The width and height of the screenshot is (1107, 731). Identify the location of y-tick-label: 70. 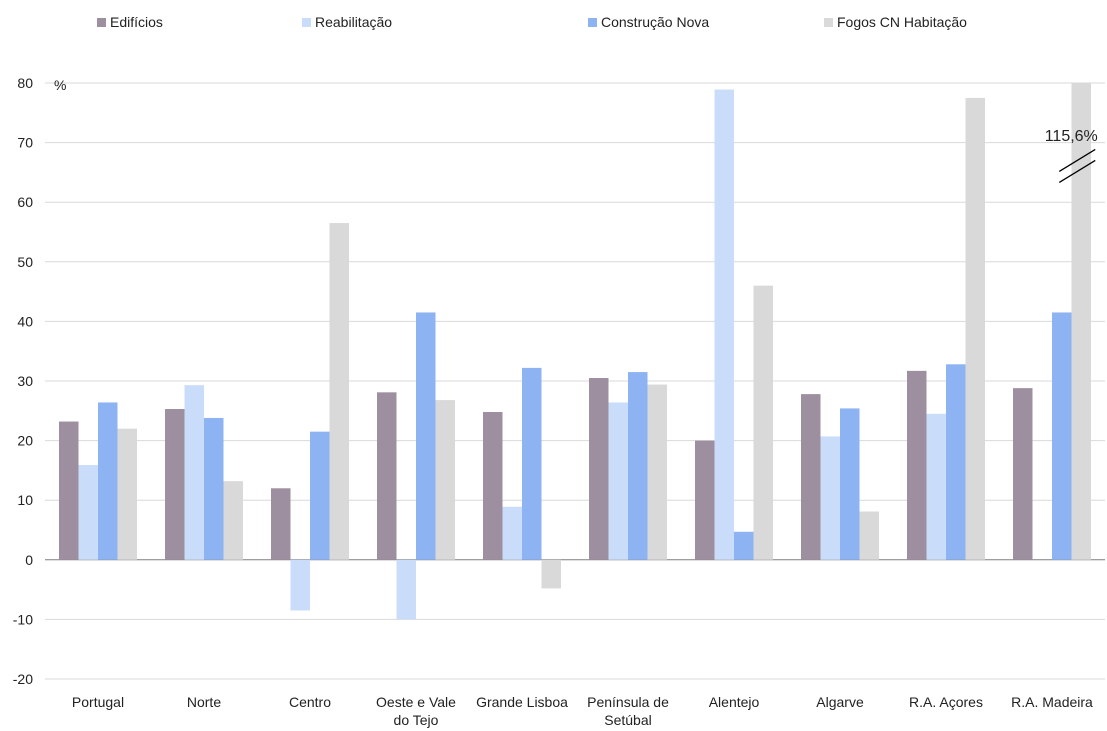
(25, 143).